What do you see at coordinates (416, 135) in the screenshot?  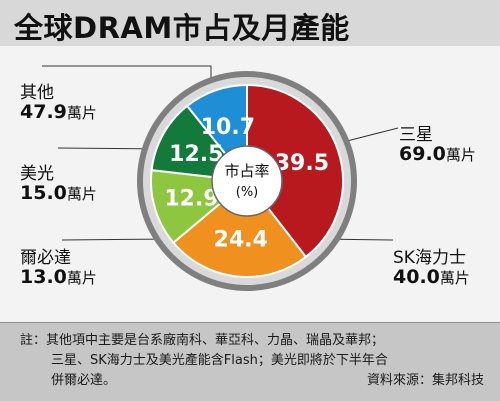 I see `label-samsung-name: 三星` at bounding box center [416, 135].